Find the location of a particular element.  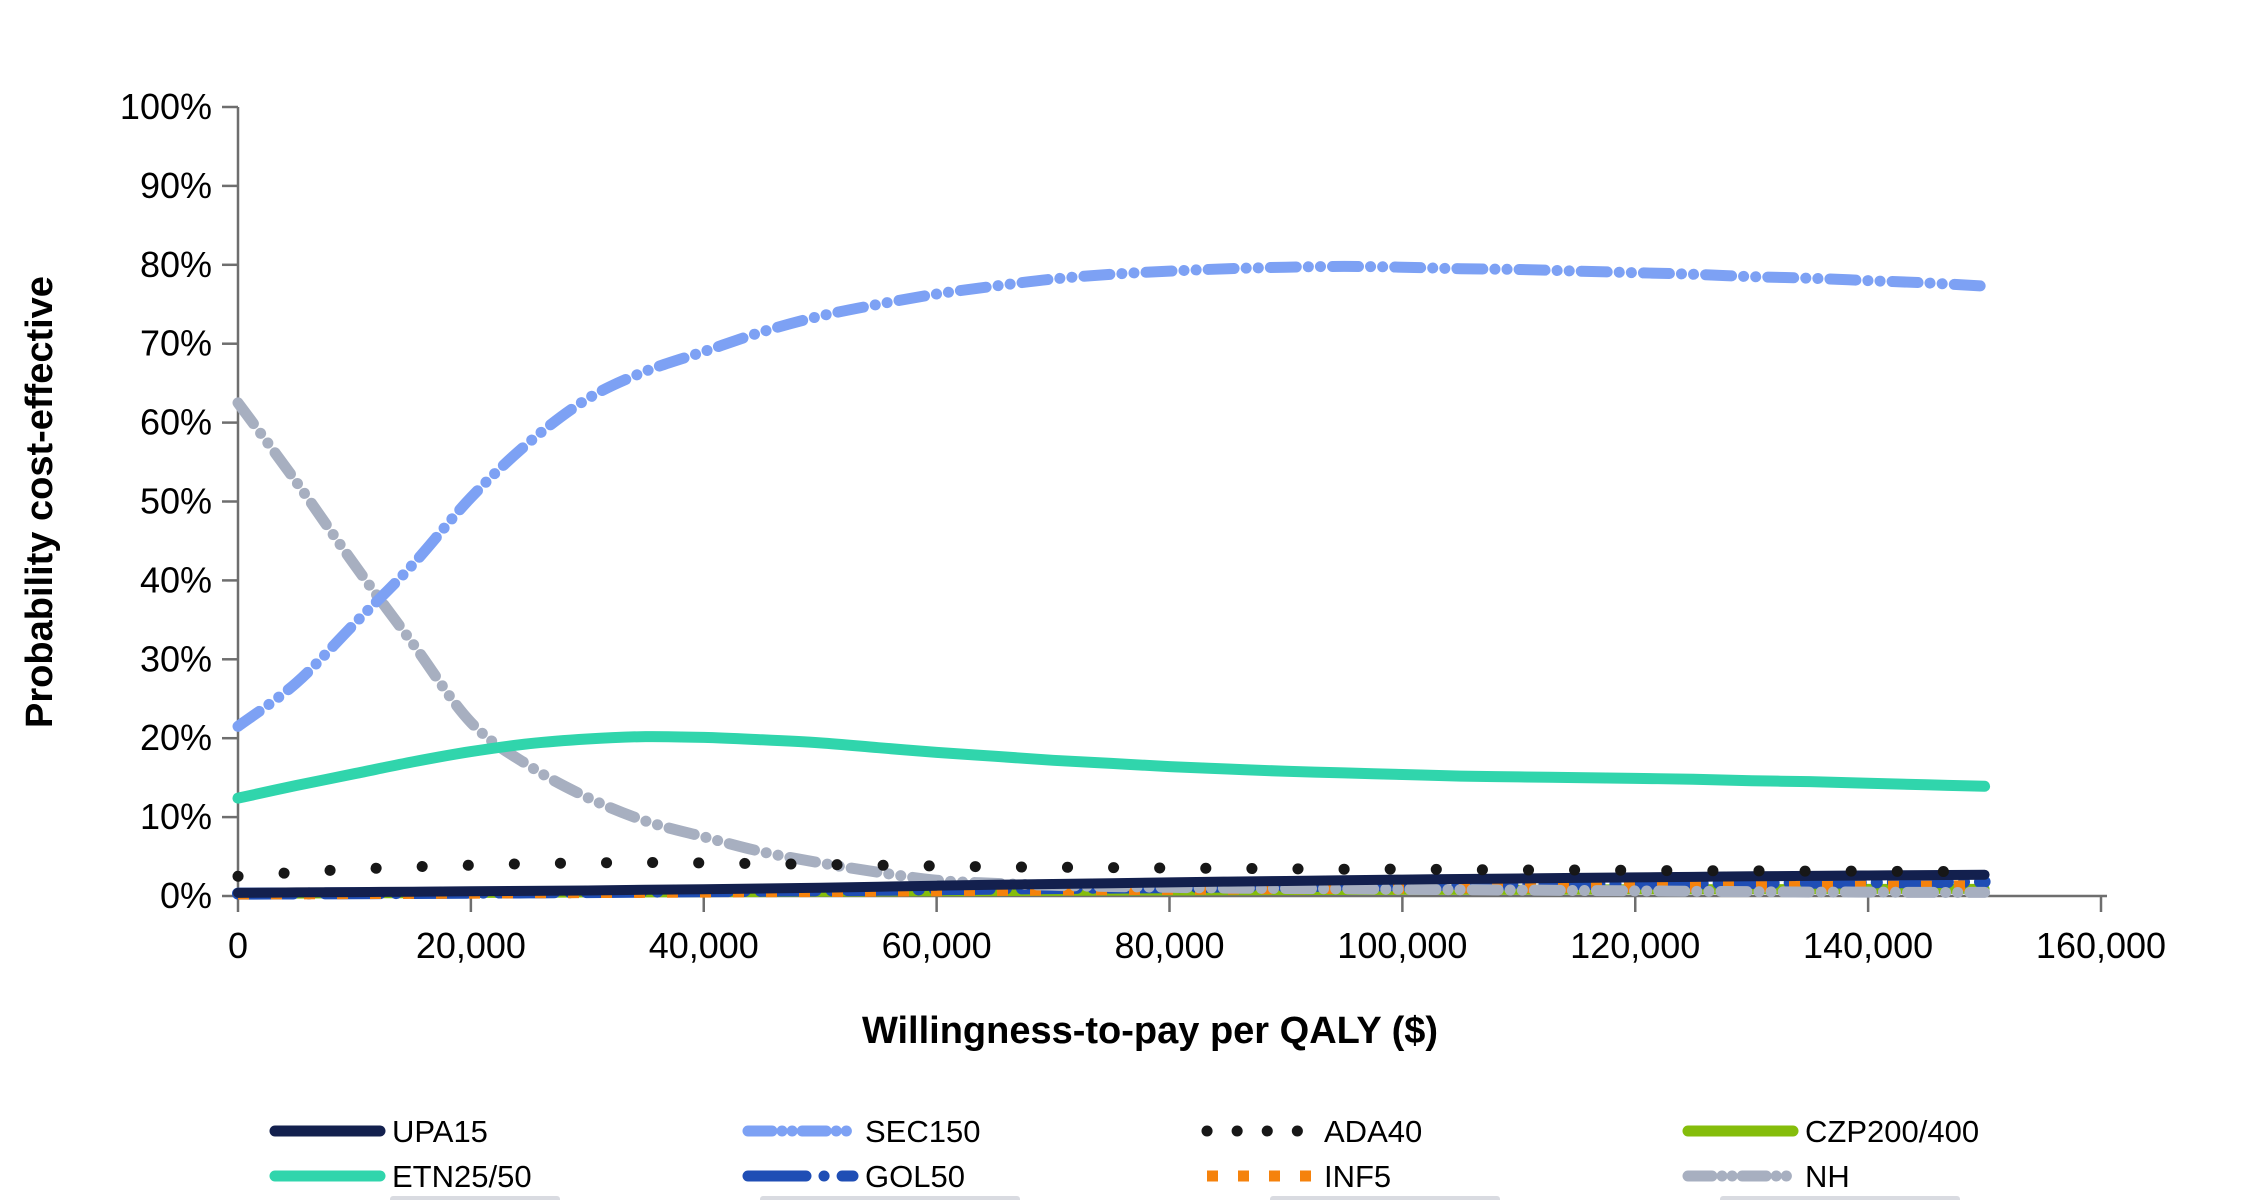

legend-row3-clipped is located at coordinates (1175, 1198).